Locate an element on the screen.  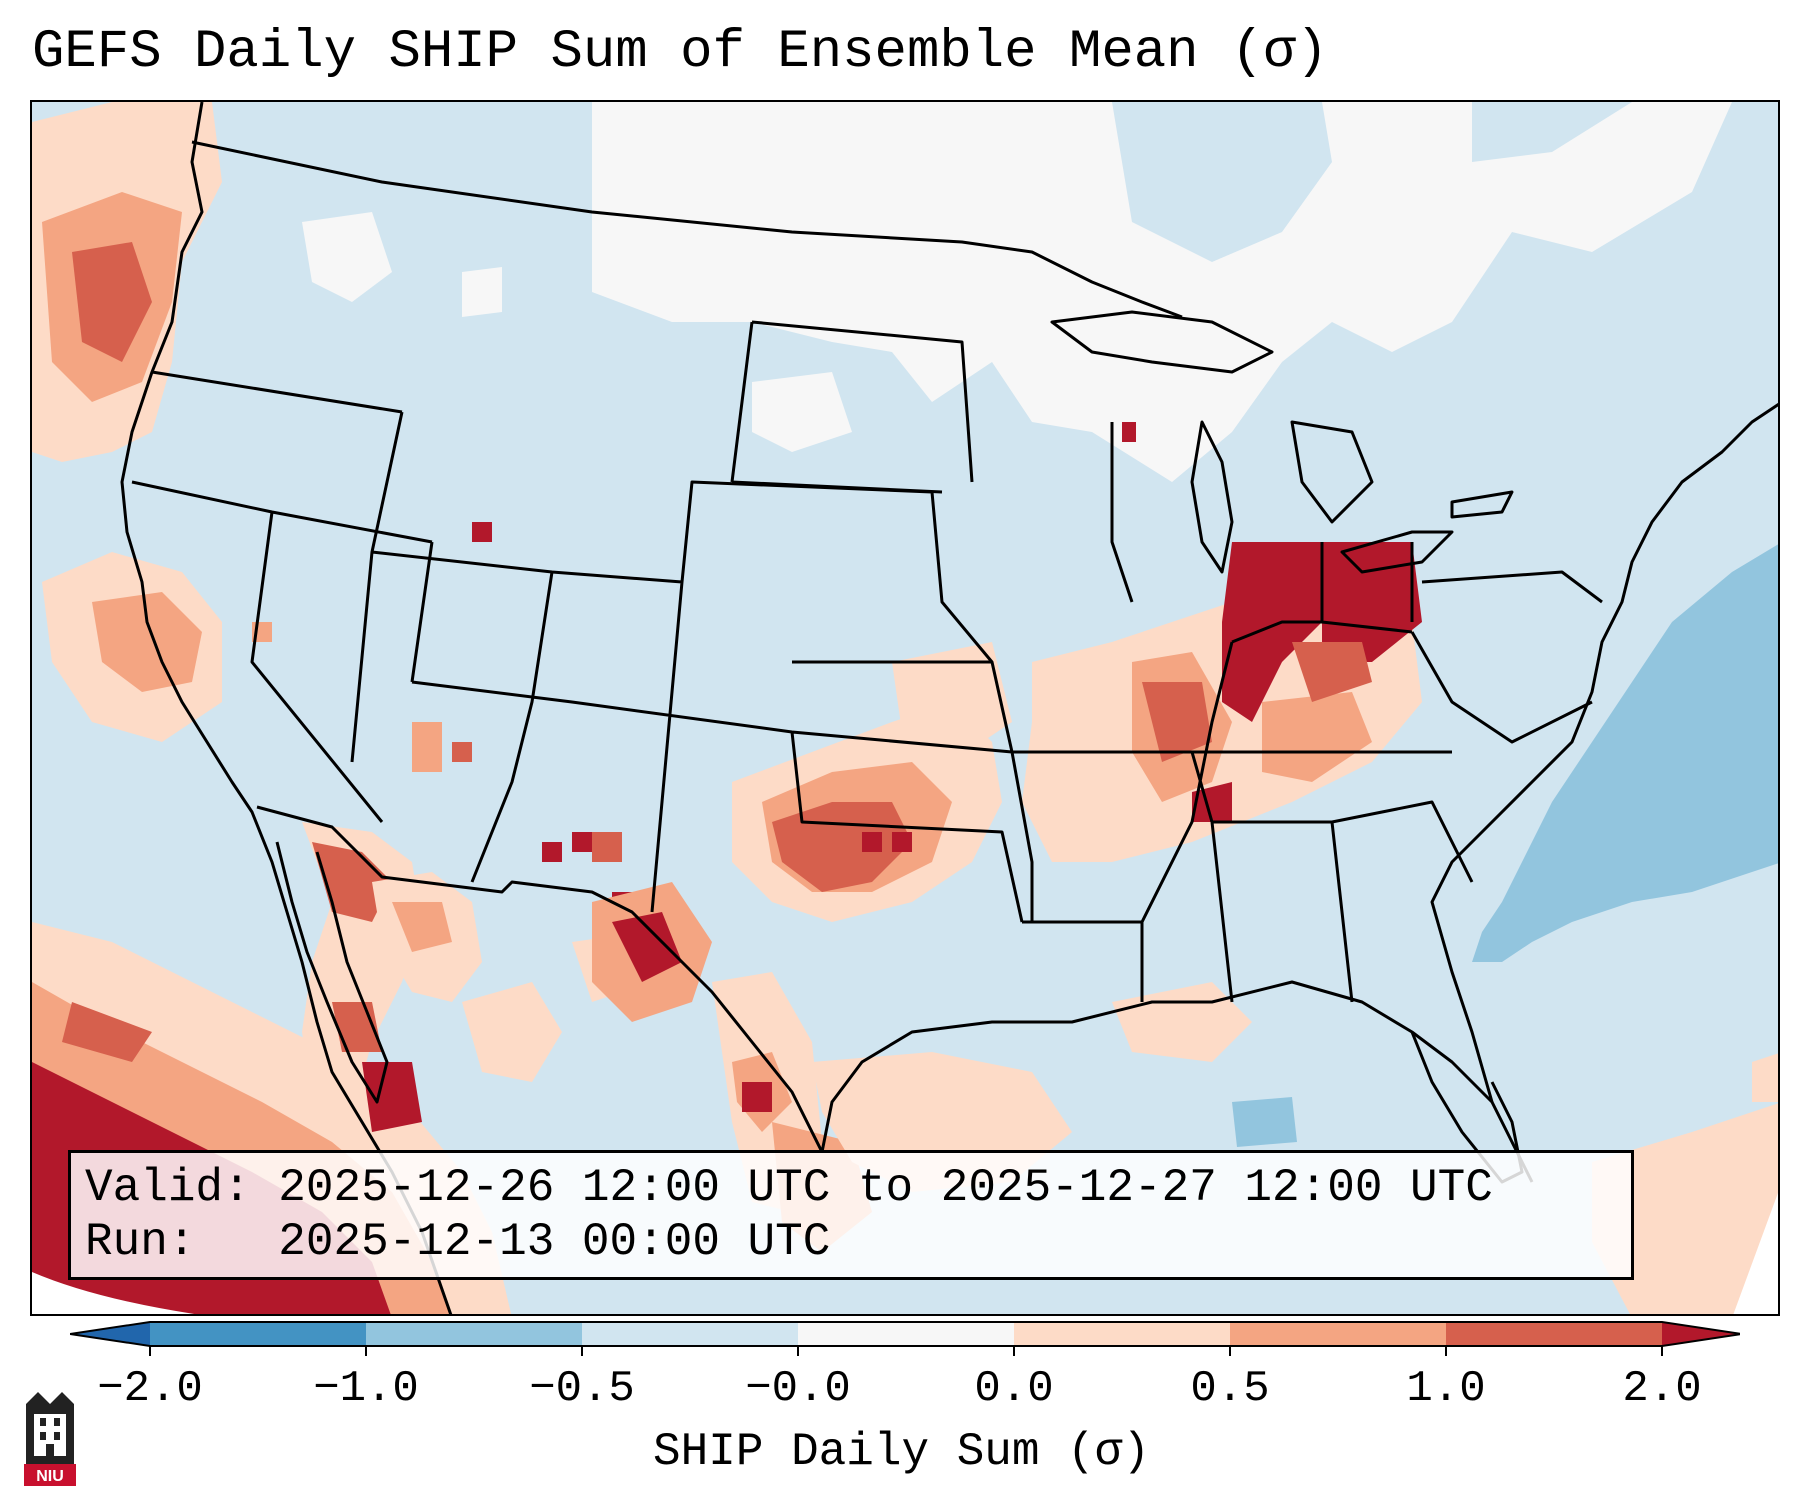
pacific-coastline is located at coordinates (286, 708).